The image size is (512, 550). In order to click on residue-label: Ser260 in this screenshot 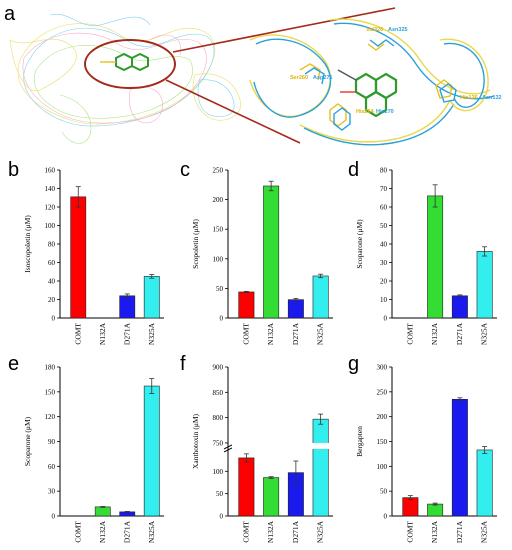, I will do `click(299, 78)`.